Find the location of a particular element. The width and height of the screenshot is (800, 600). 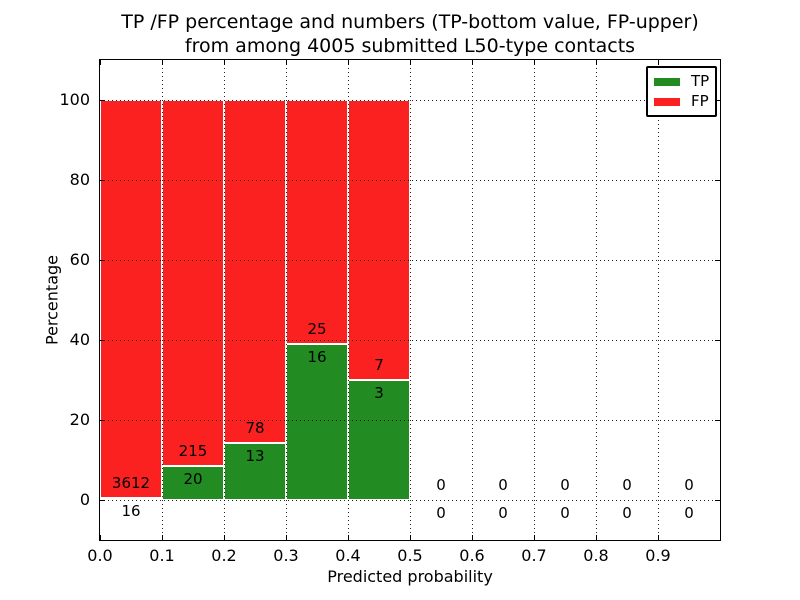

legend-swatch-fp-icon is located at coordinates (667, 101).